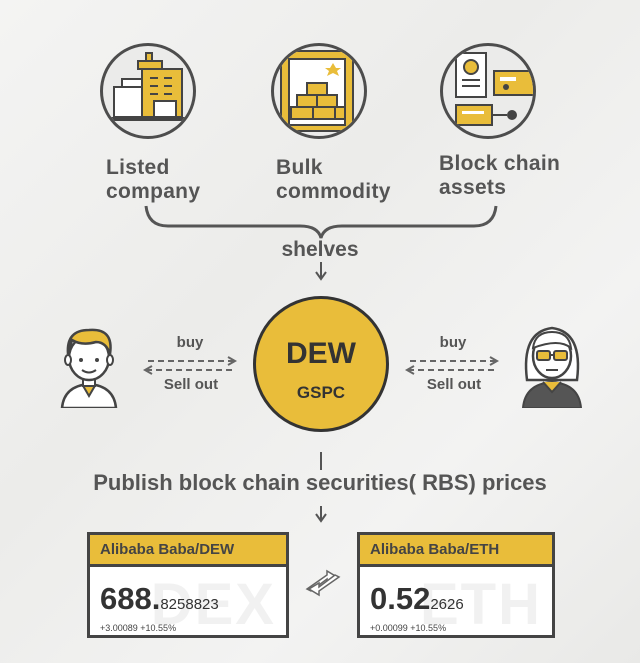  I want to click on block-chain-assets-label-line2: assets, so click(473, 187).